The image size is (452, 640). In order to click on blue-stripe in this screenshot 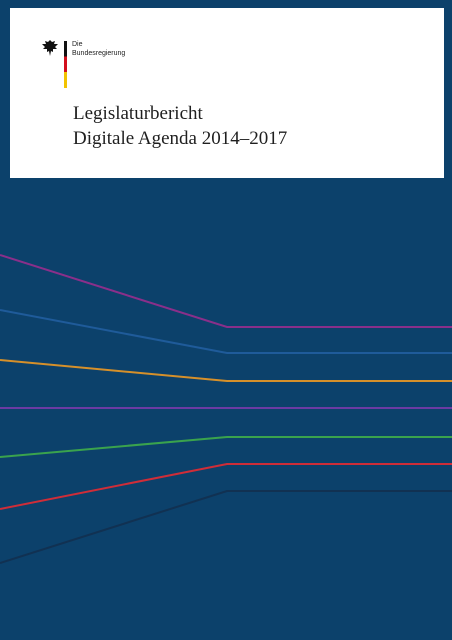, I will do `click(226, 331)`.